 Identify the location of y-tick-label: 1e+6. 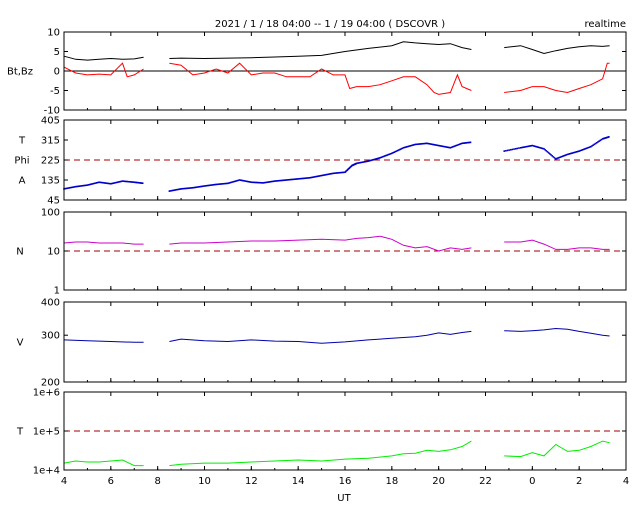
(46, 393).